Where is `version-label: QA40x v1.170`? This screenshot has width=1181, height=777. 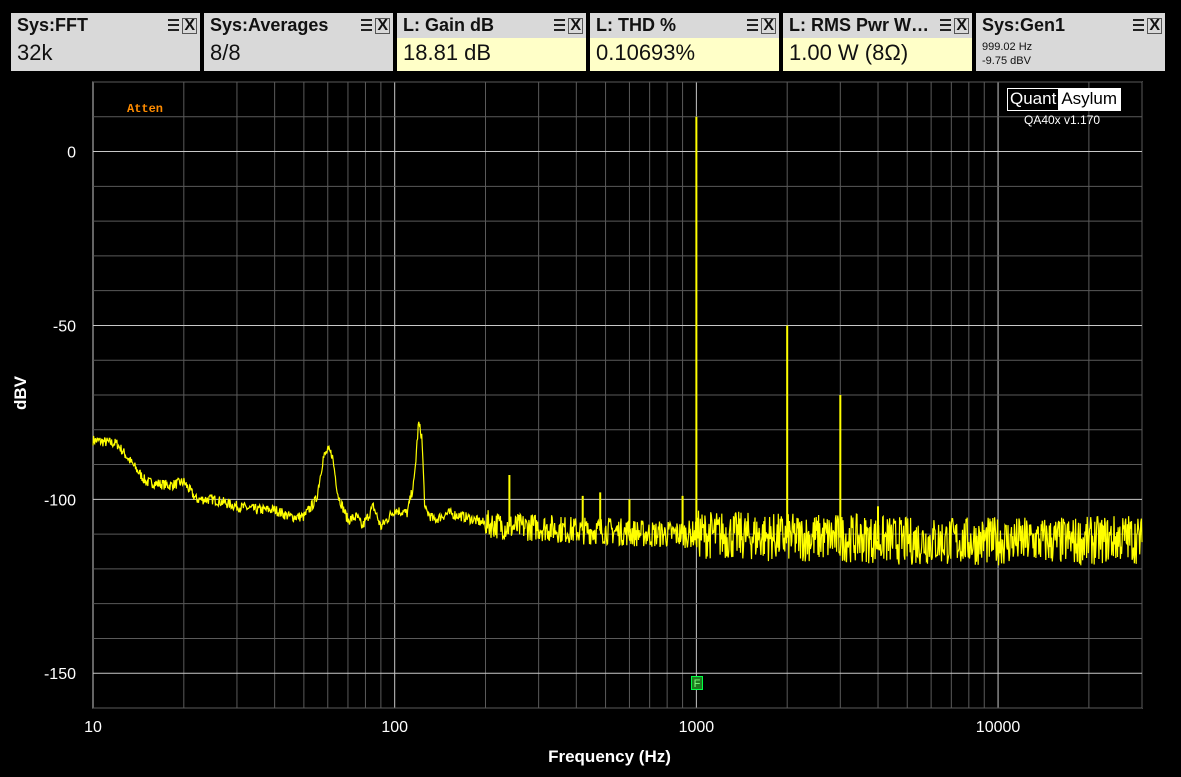
version-label: QA40x v1.170 is located at coordinates (1062, 120).